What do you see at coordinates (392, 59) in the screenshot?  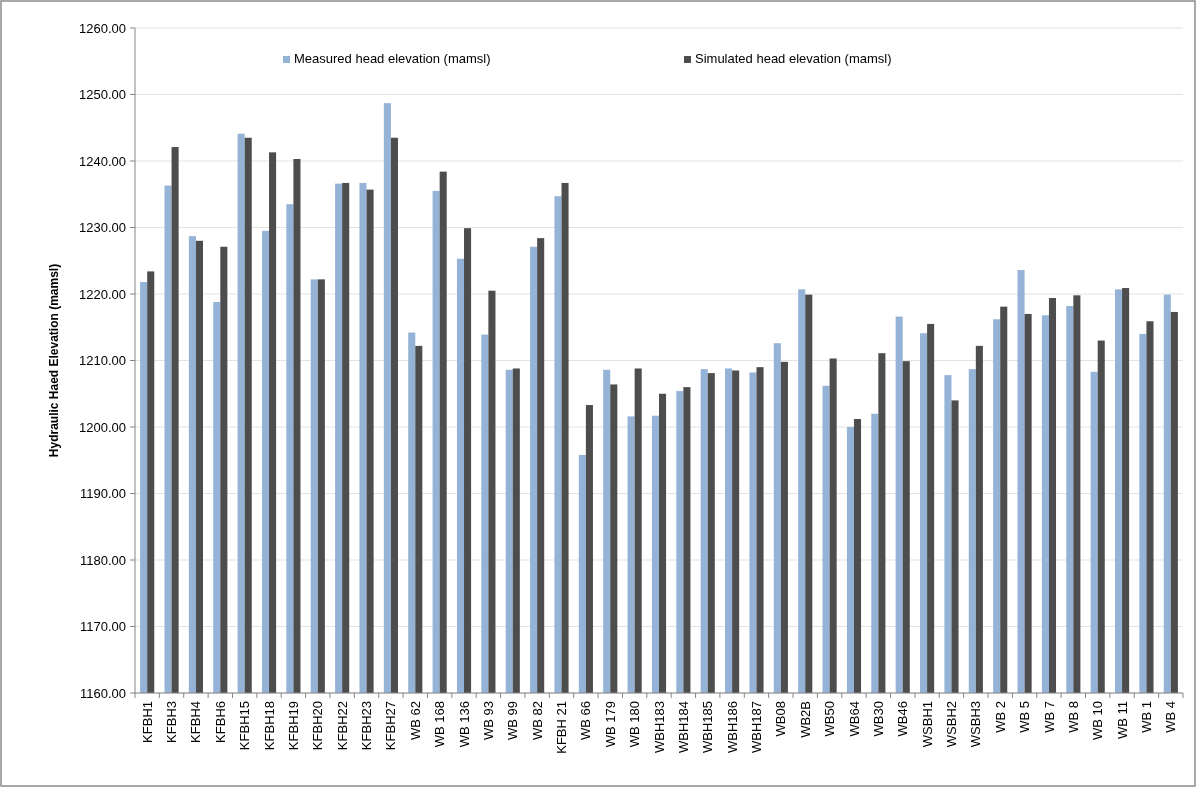 I see `legend-label: Measured head elevation (mamsl)` at bounding box center [392, 59].